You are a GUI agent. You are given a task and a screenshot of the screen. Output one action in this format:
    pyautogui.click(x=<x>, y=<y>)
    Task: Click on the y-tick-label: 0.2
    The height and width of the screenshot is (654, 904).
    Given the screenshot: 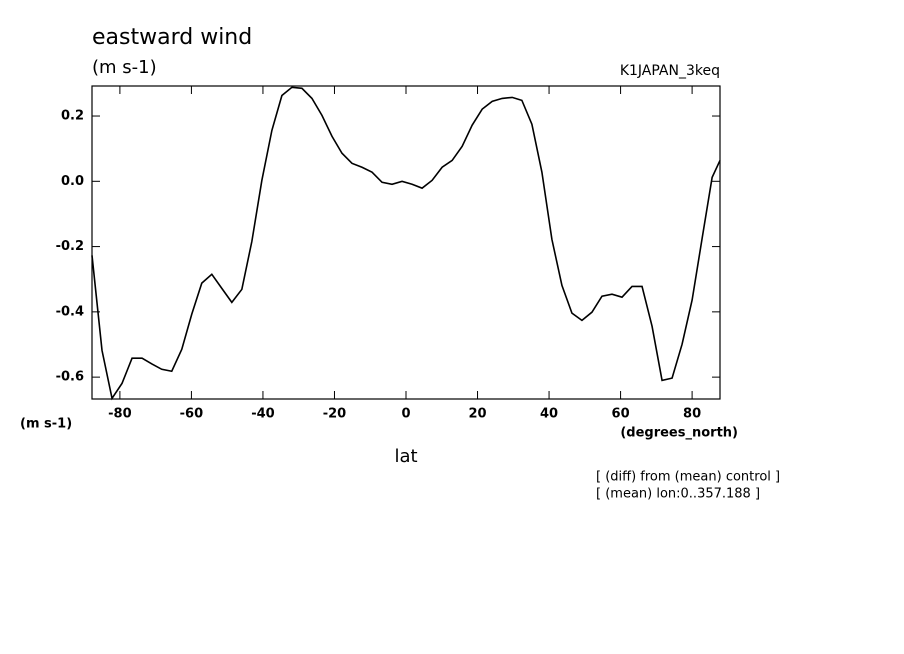 What is the action you would take?
    pyautogui.click(x=72, y=116)
    